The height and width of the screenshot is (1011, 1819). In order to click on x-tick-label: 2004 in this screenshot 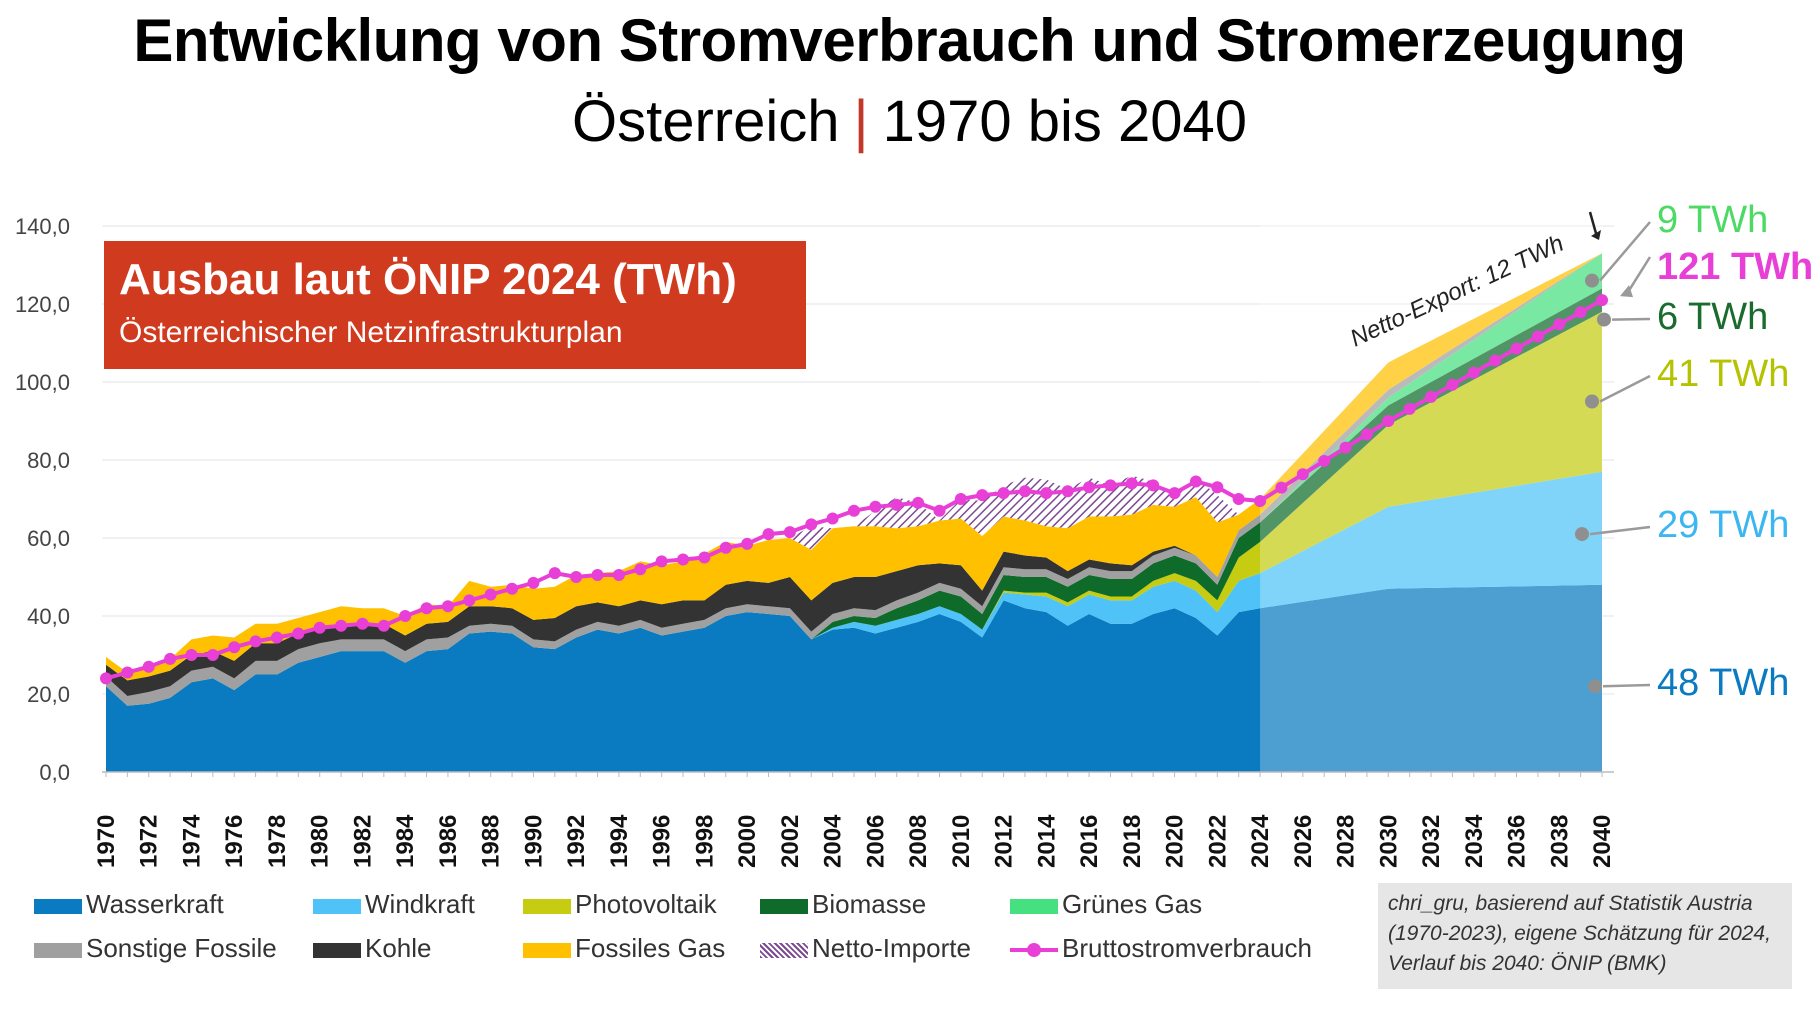, I will do `click(833, 841)`.